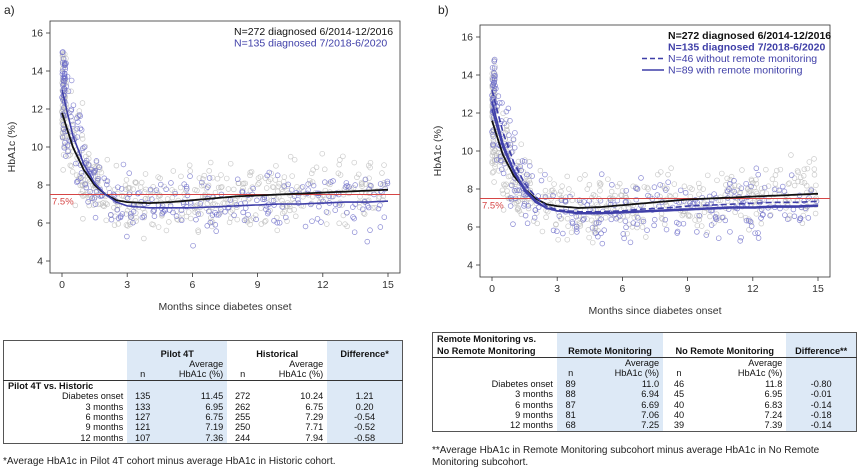  What do you see at coordinates (610, 351) in the screenshot?
I see `table-b-group1: Remote Monitoring` at bounding box center [610, 351].